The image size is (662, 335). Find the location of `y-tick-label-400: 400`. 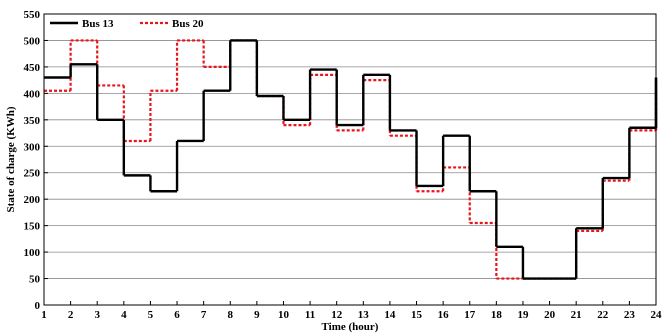

y-tick-label-400: 400 is located at coordinates (32, 94).